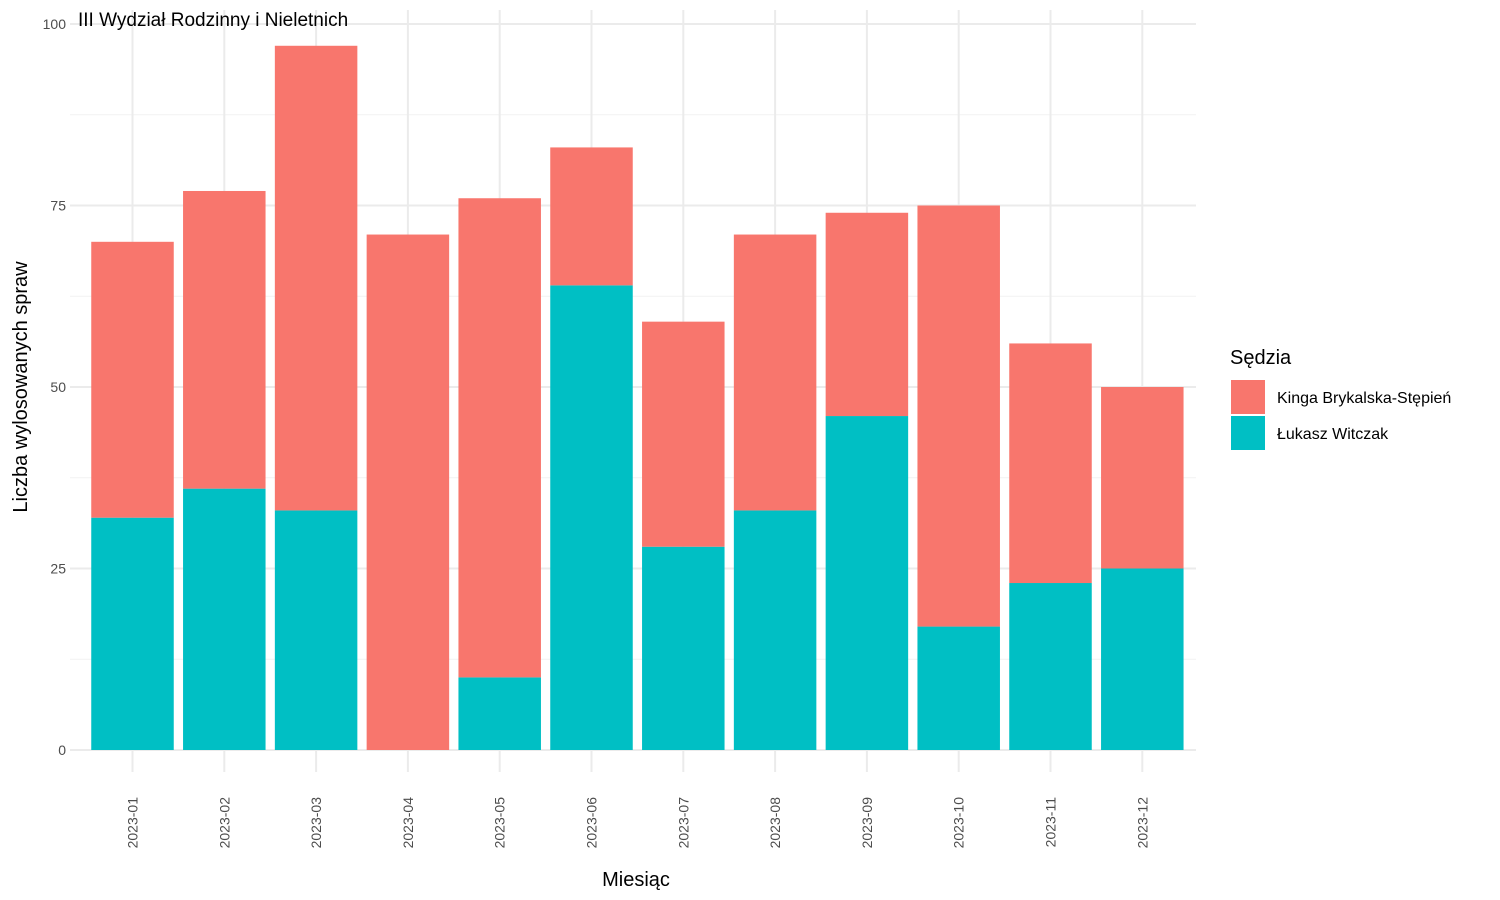 The height and width of the screenshot is (900, 1500). I want to click on x-tick-label: 2023-06, so click(592, 823).